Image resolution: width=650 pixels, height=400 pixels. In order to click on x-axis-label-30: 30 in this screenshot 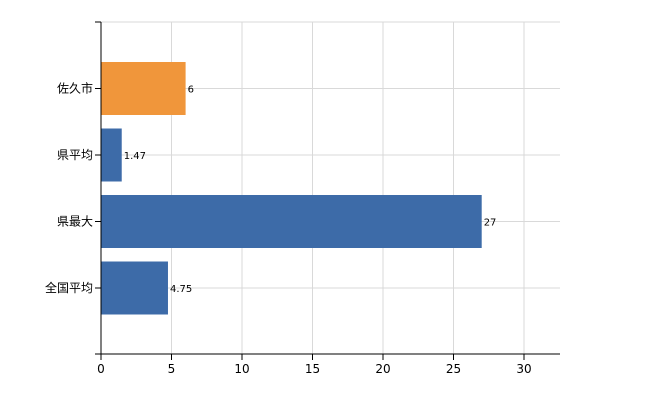, I will do `click(523, 369)`.